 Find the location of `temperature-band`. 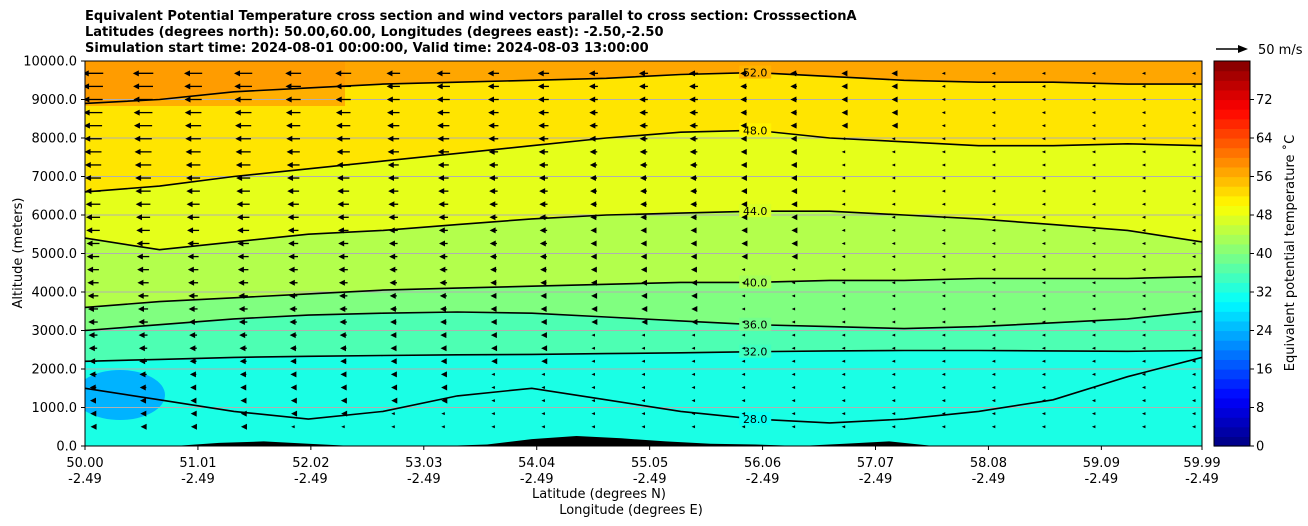

temperature-band is located at coordinates (643, 82).